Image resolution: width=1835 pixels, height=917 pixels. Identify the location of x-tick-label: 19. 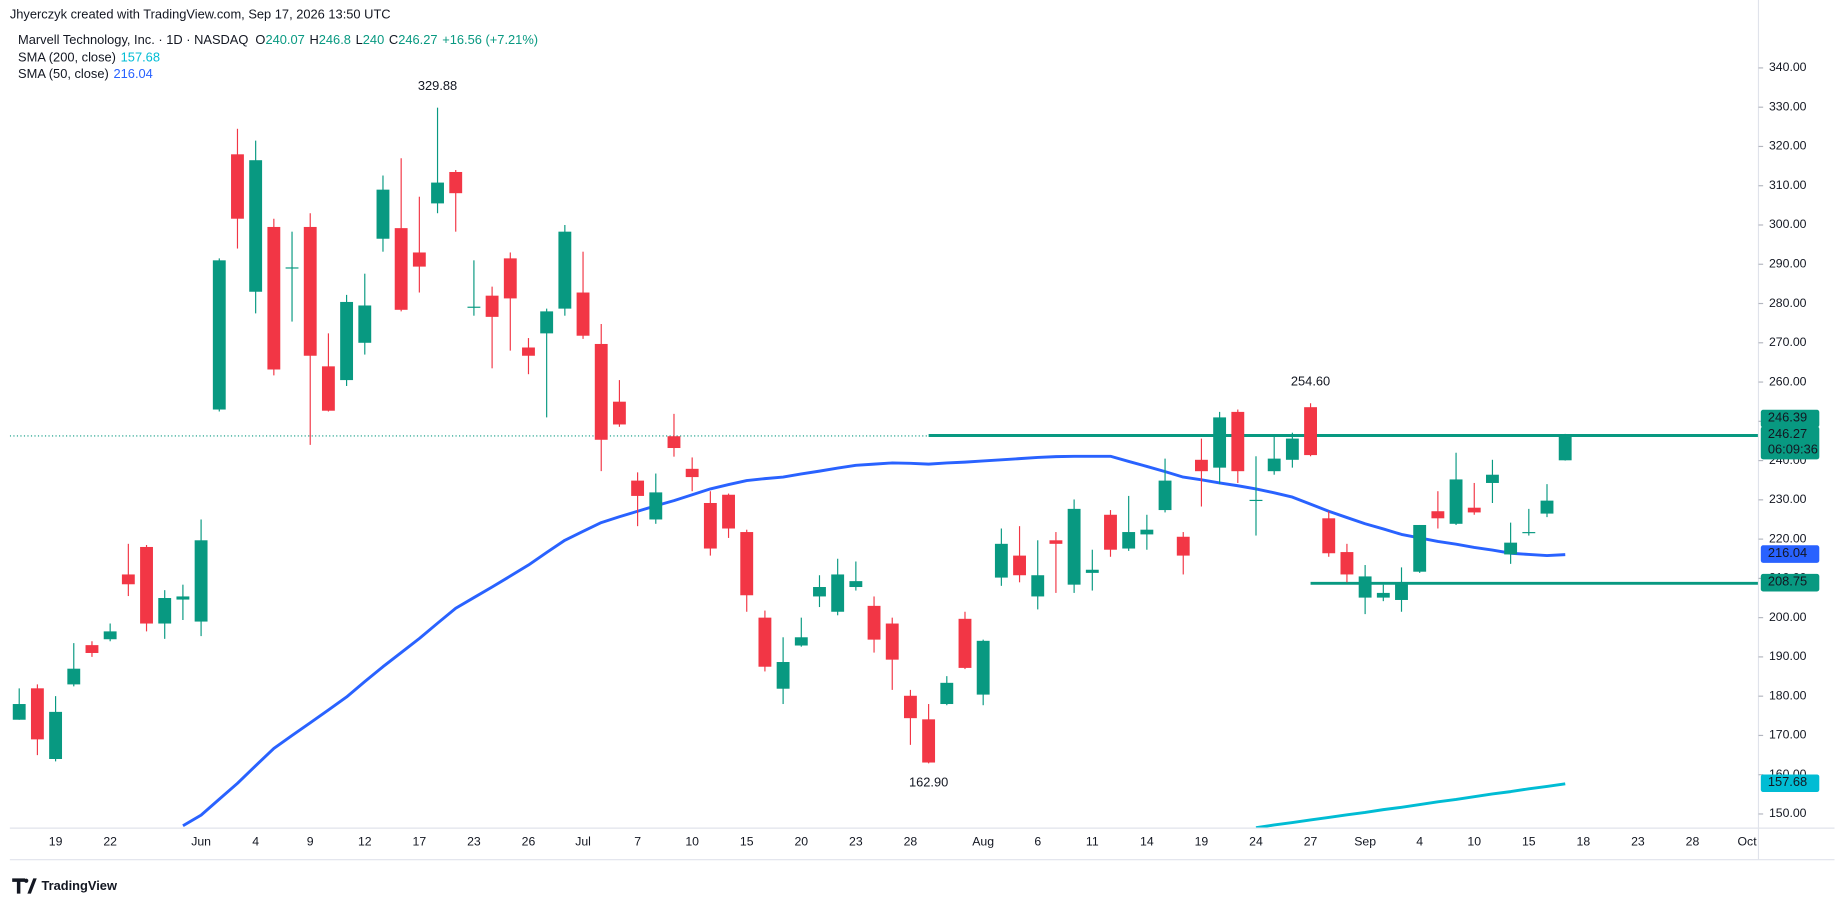
(56, 841).